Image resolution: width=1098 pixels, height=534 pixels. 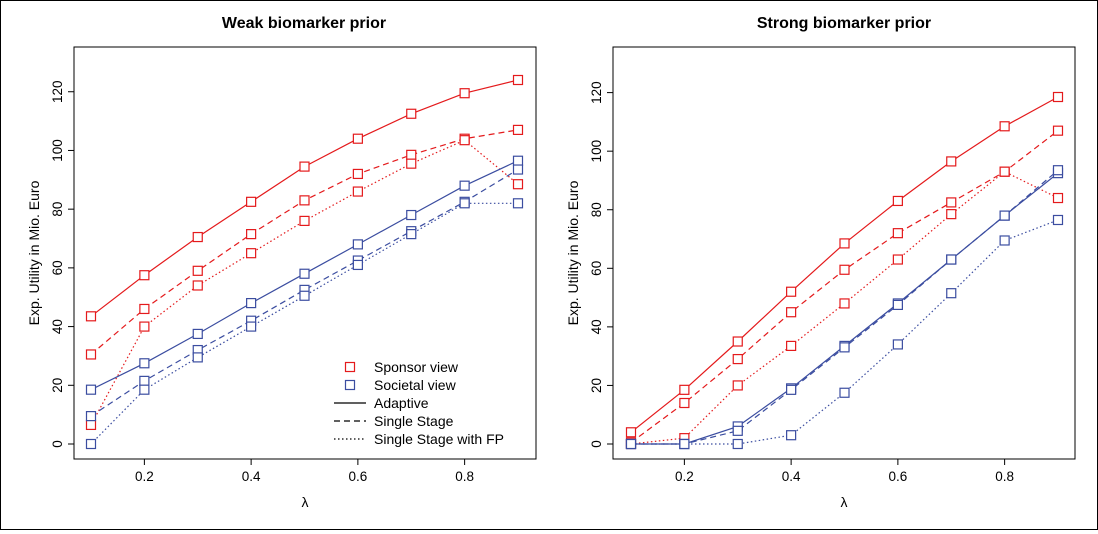 What do you see at coordinates (57, 91) in the screenshot?
I see `panel-left-y-tick-label: 120` at bounding box center [57, 91].